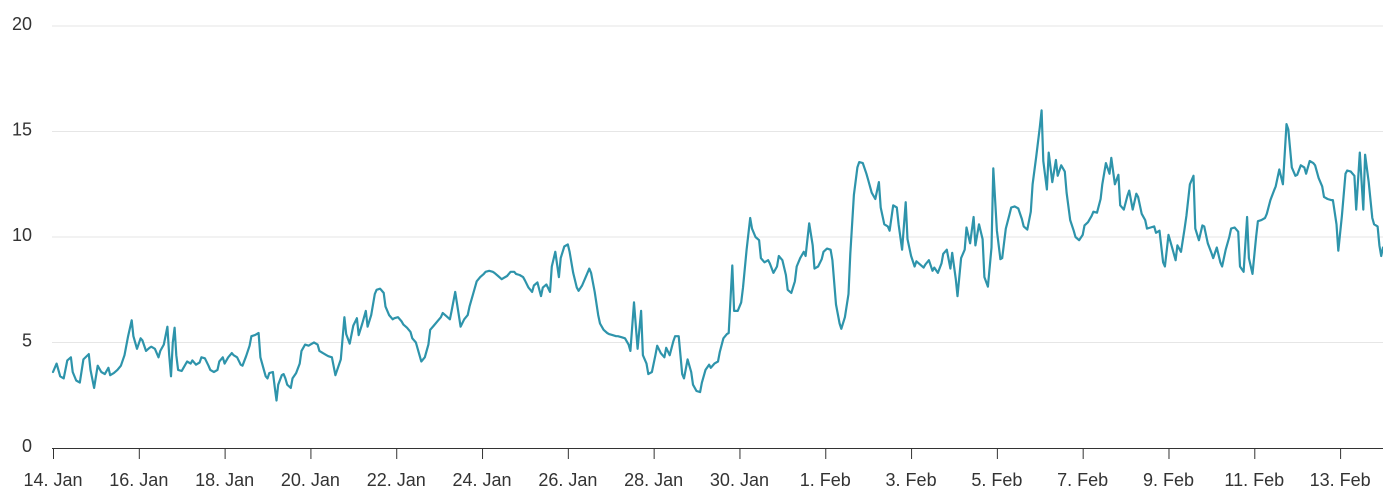 This screenshot has width=1383, height=502. I want to click on x-axis-label: 14. Jan, so click(52, 480).